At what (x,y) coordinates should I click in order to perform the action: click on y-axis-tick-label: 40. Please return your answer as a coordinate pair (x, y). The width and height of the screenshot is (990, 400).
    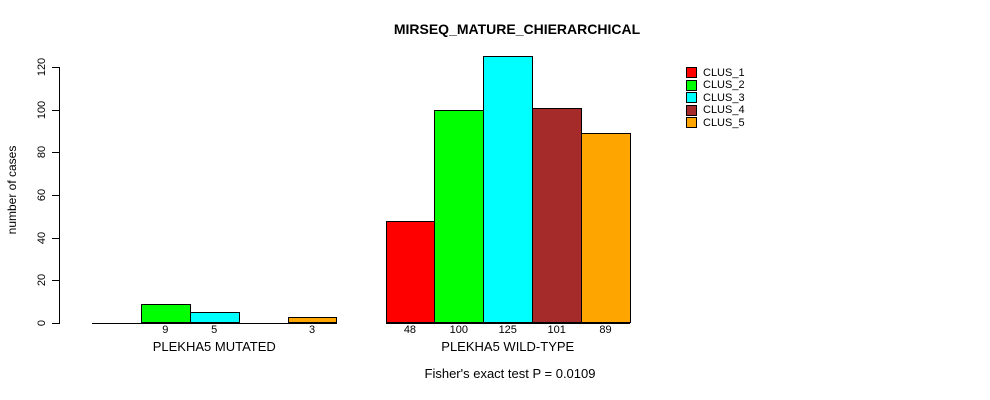
    Looking at the image, I should click on (42, 237).